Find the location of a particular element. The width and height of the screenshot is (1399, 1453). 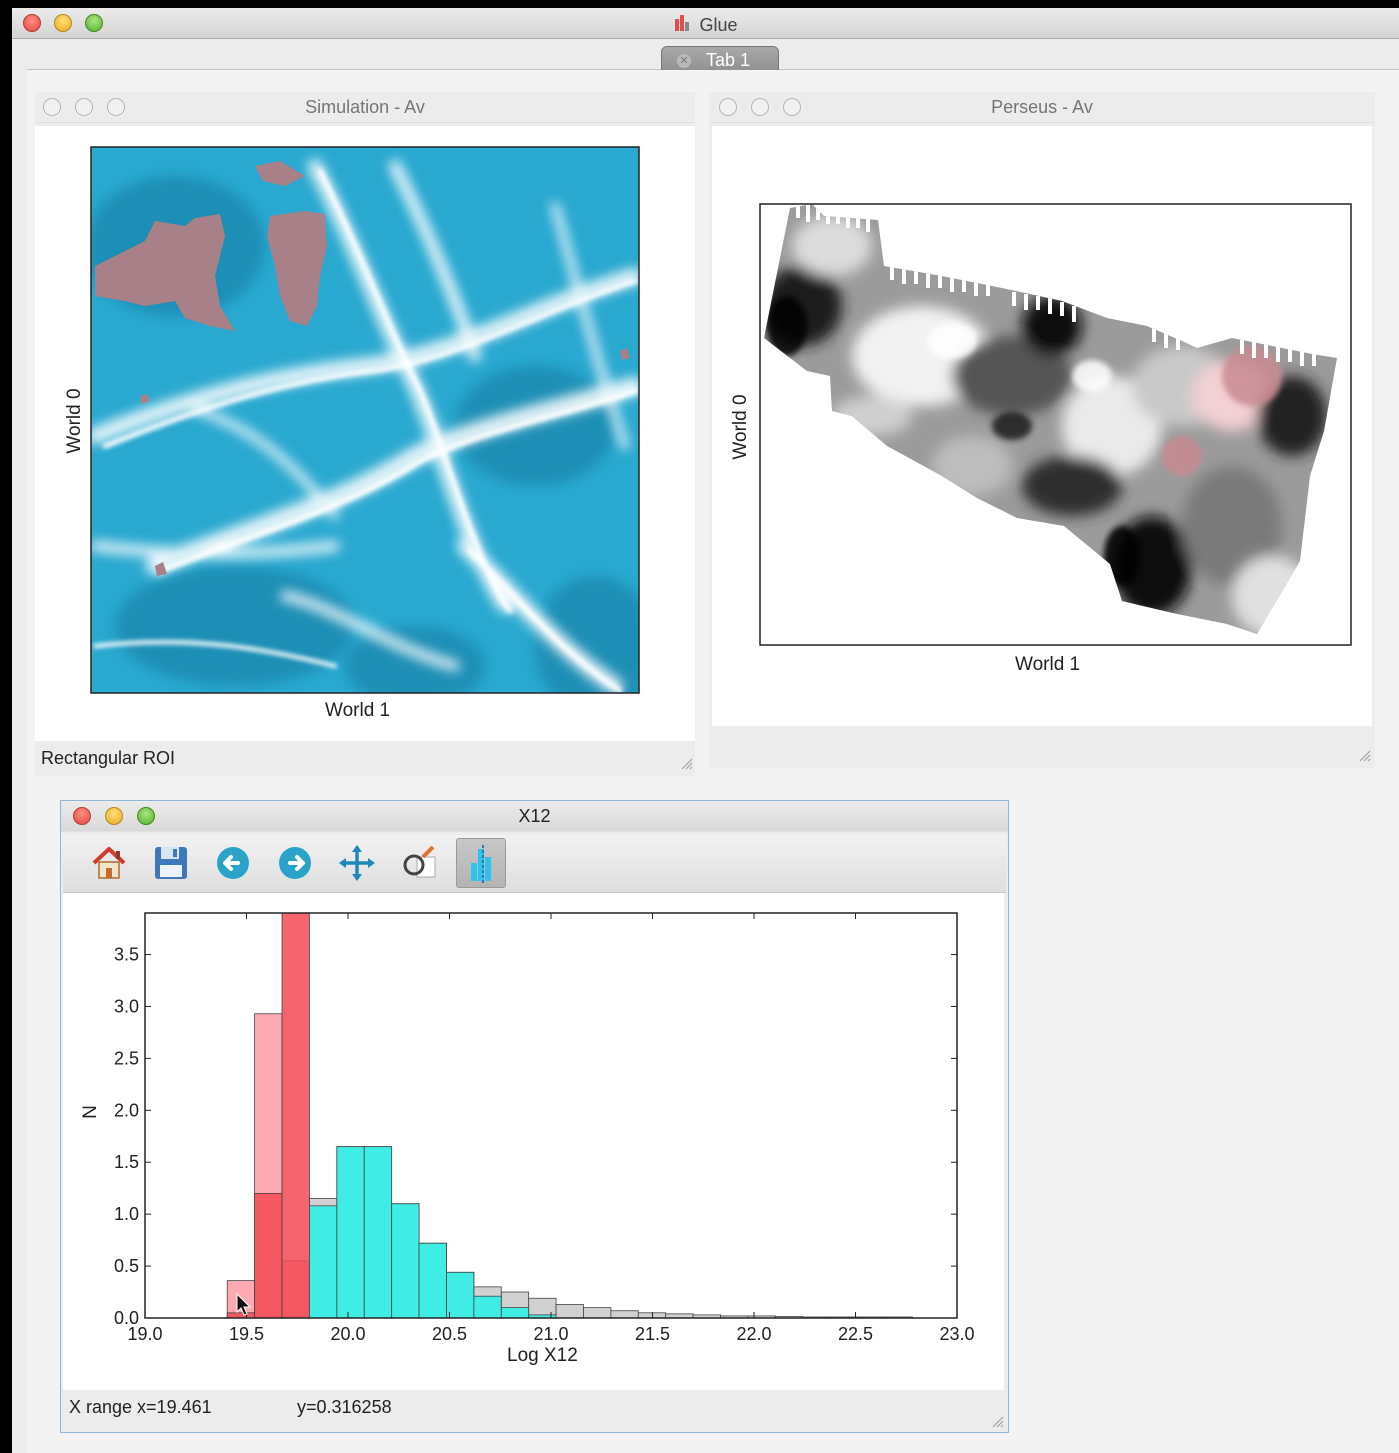

tab-bar: ✕ Tab 1 is located at coordinates (713, 57).